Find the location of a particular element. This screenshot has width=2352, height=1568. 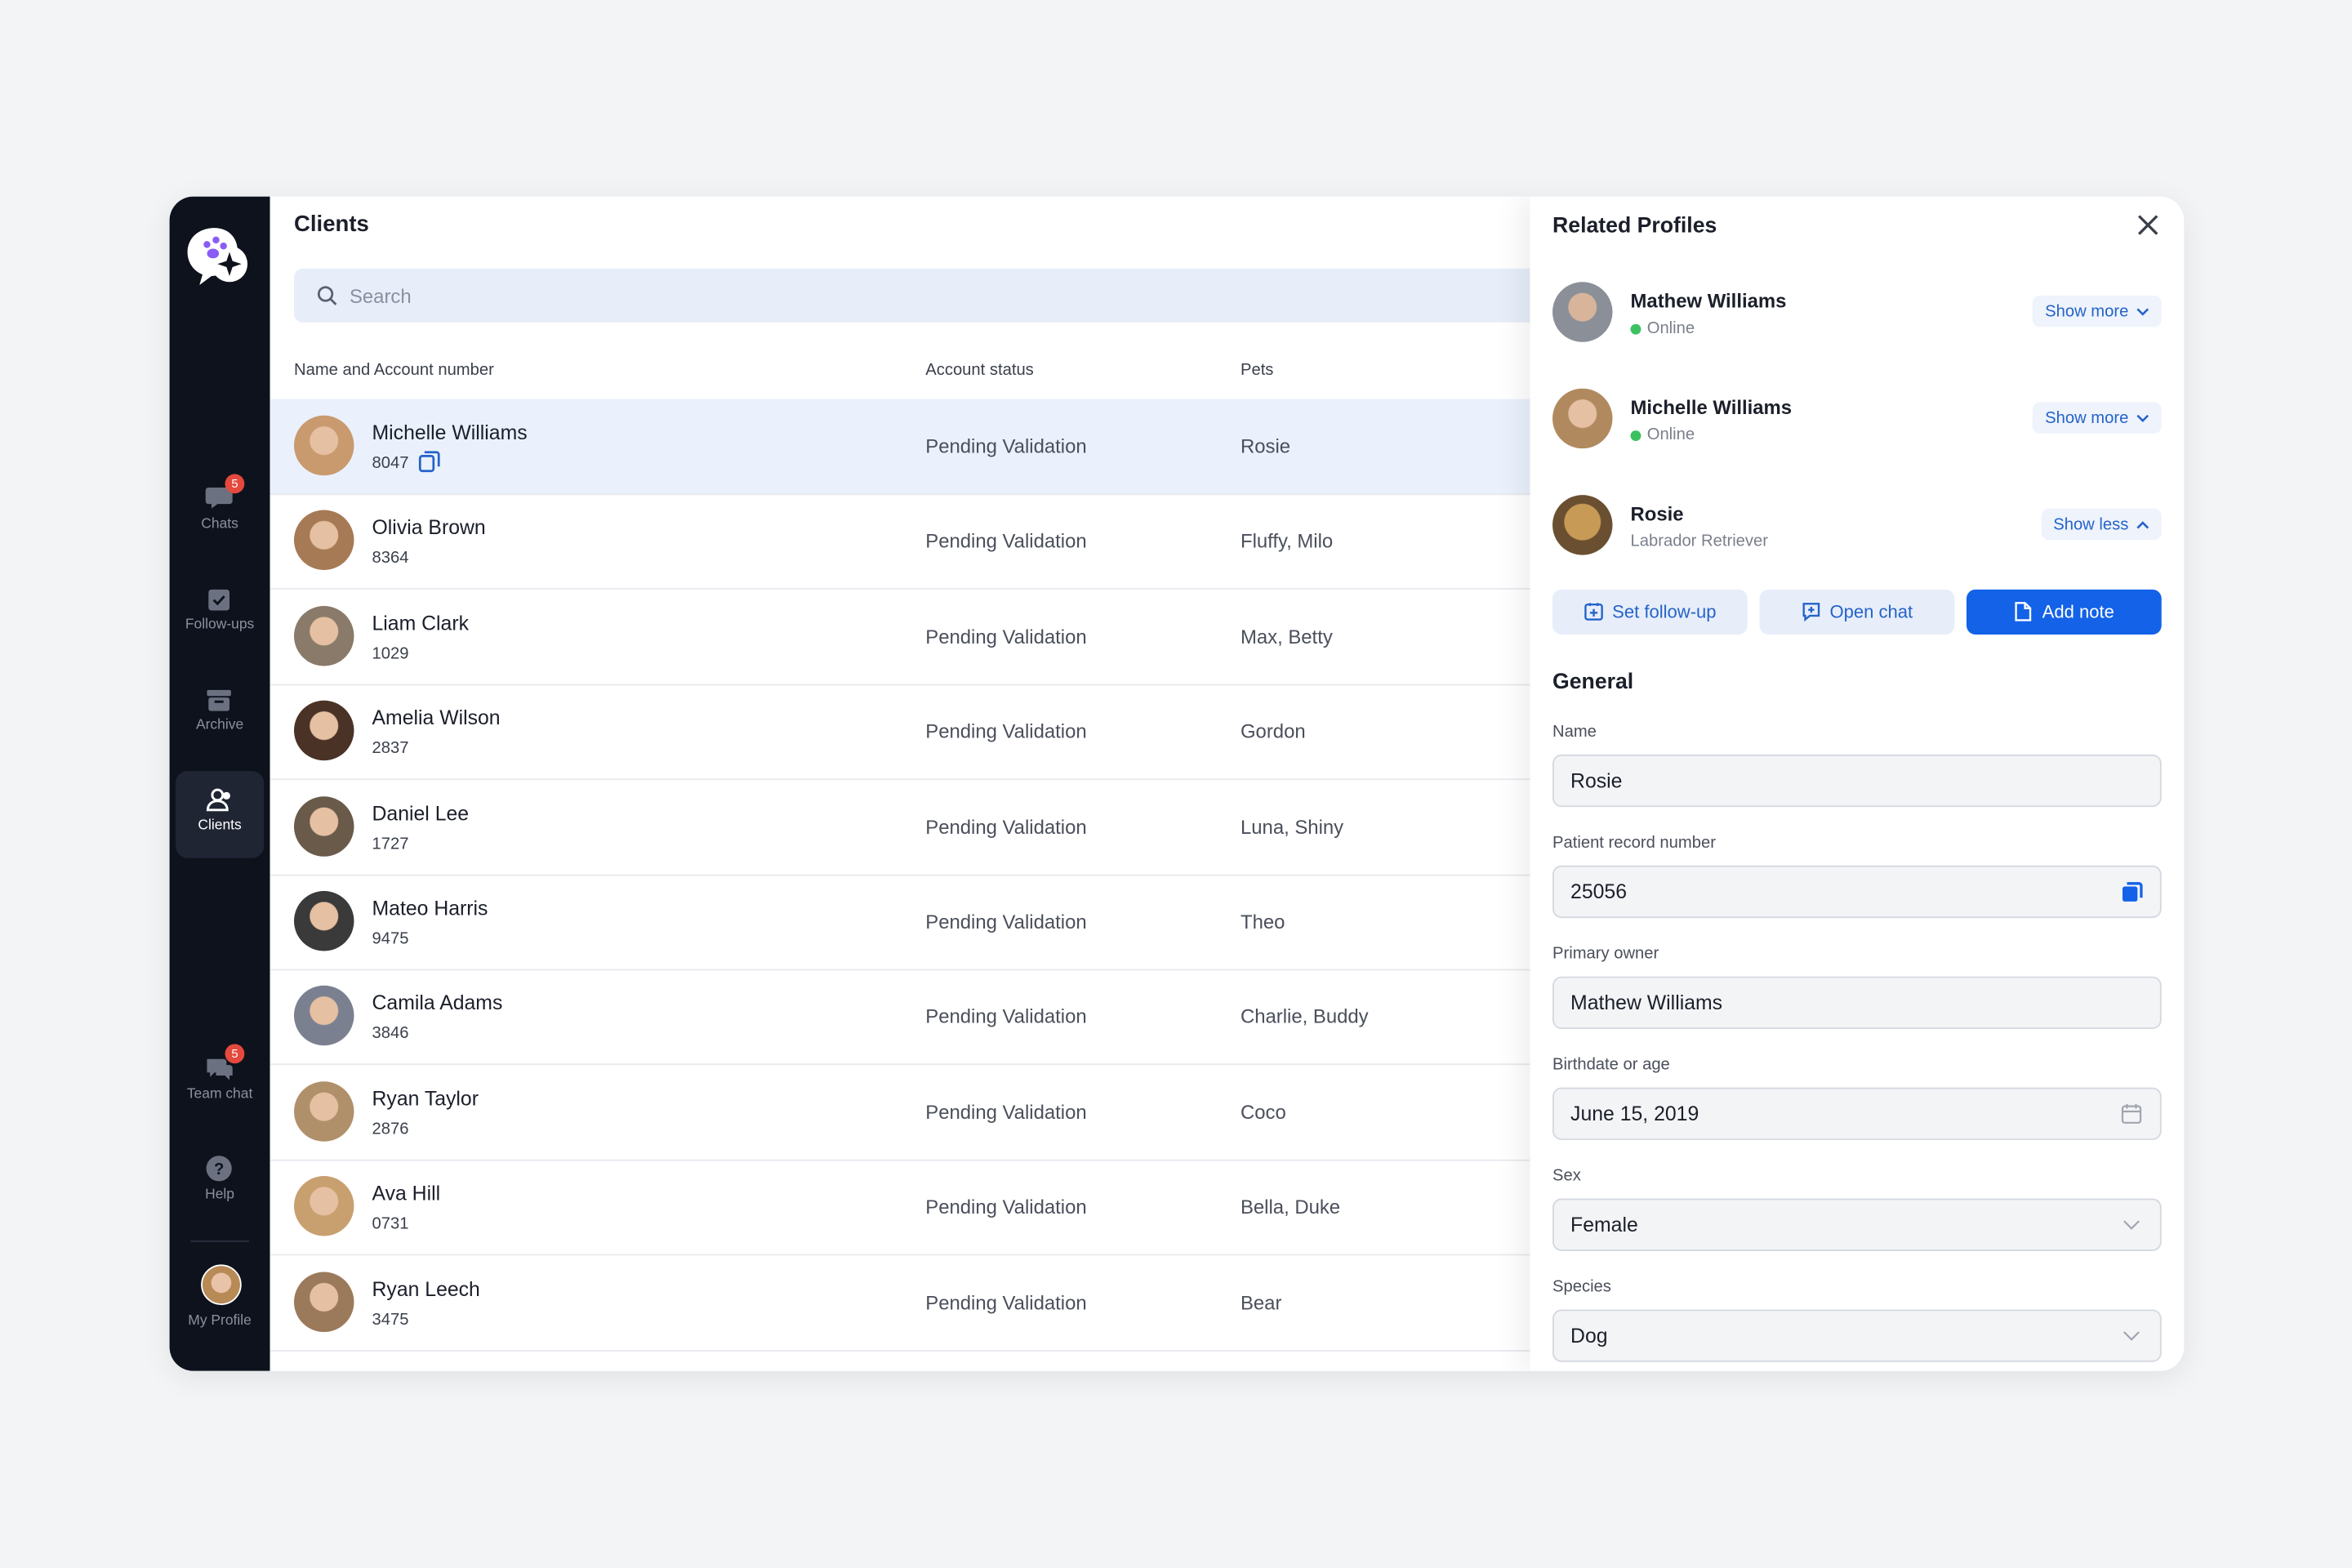

profile-toggle: Show less is located at coordinates (2101, 524).